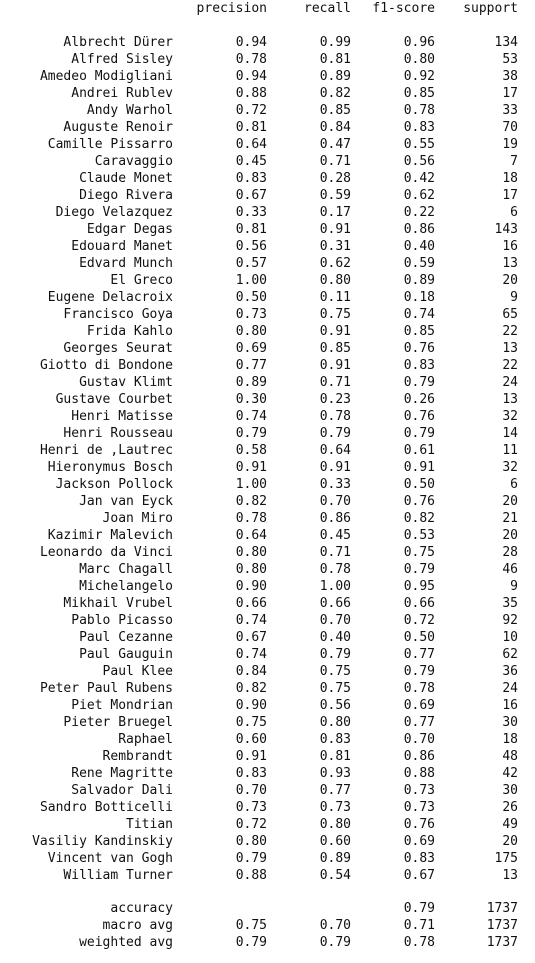 The width and height of the screenshot is (535, 963). I want to click on support-value: 10, so click(510, 637).